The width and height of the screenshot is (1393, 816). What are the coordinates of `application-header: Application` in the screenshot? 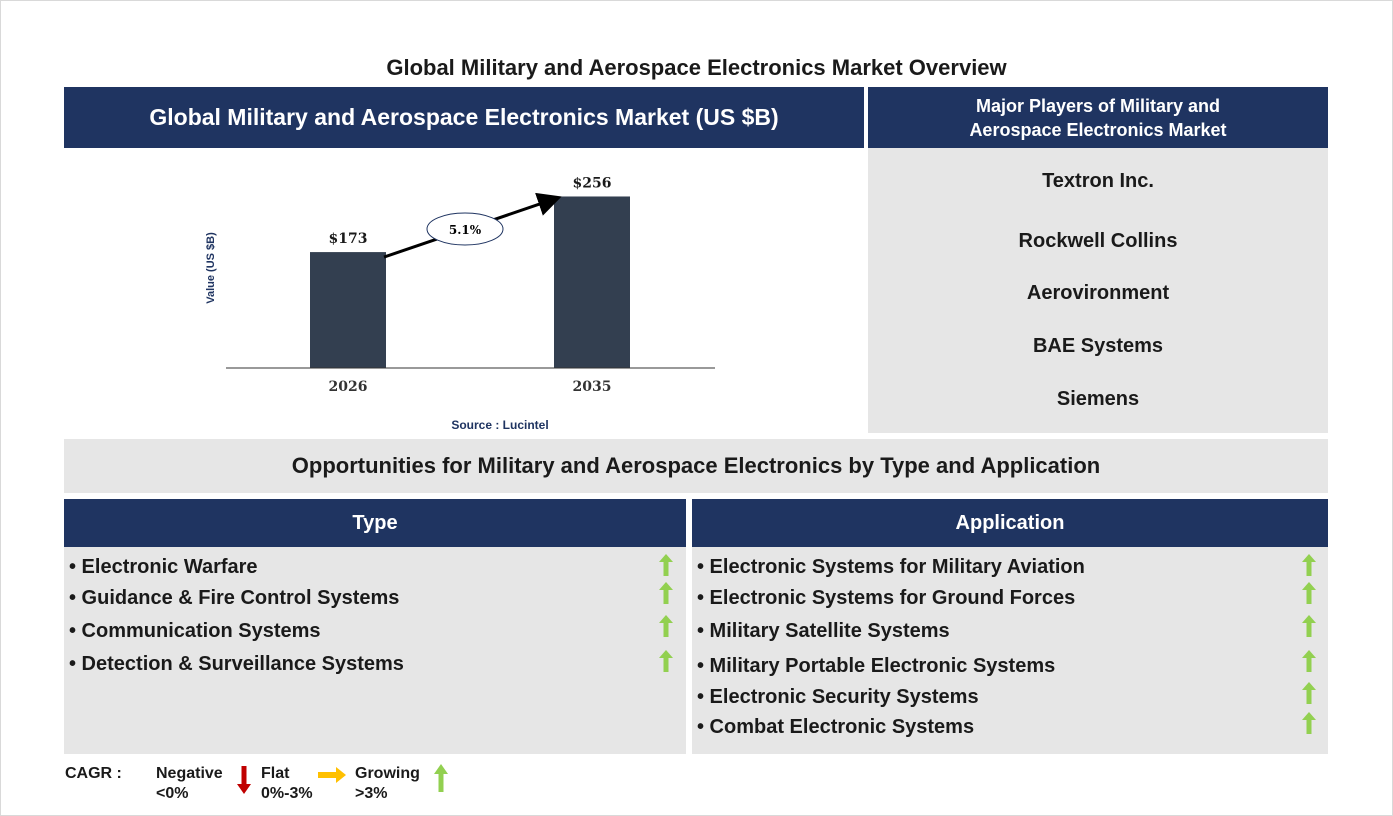 It's located at (1010, 523).